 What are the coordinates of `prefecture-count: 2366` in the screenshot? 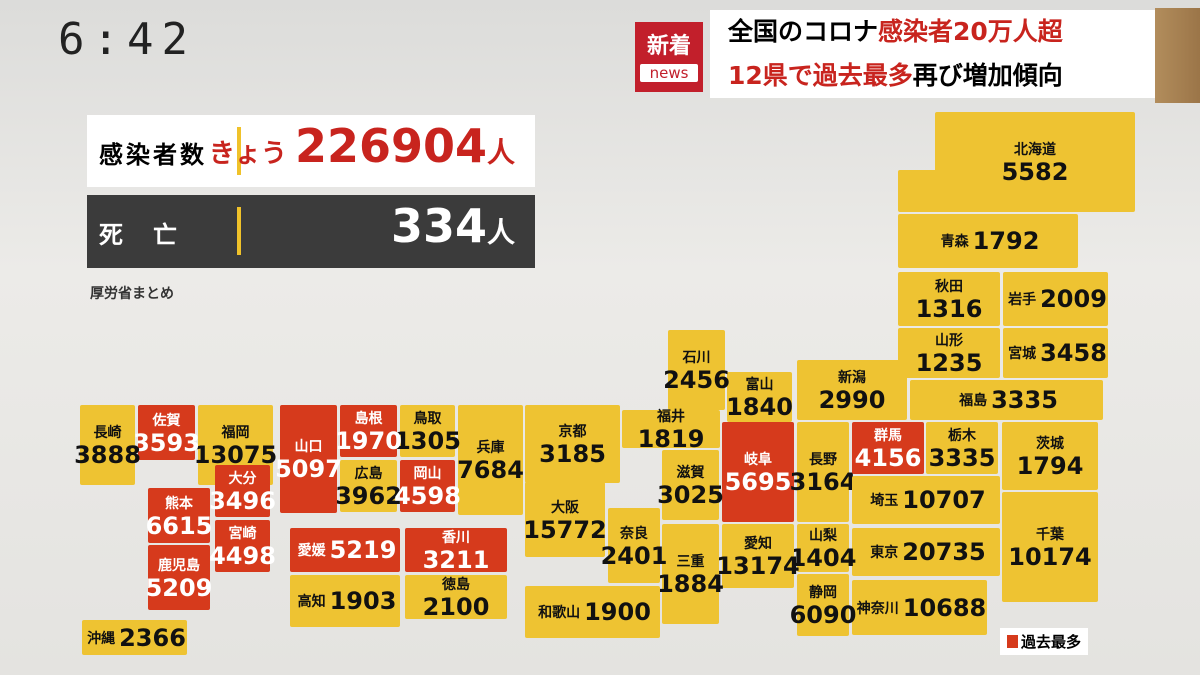 It's located at (152, 637).